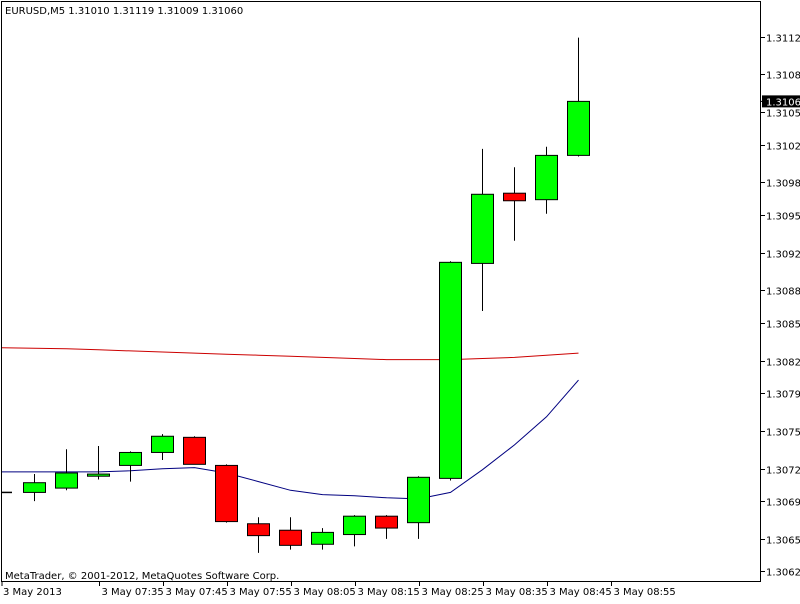 Image resolution: width=800 pixels, height=604 pixels. I want to click on price-tick-label: 1.30885, so click(783, 292).